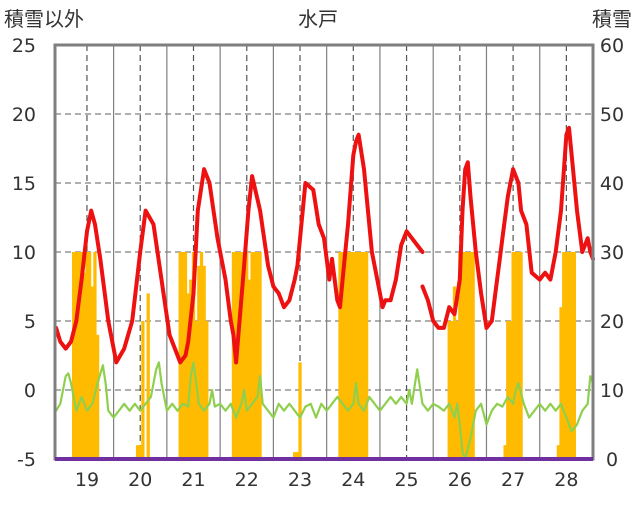 The width and height of the screenshot is (636, 505). Describe the element at coordinates (513, 480) in the screenshot. I see `x-tick-label: 27` at that location.